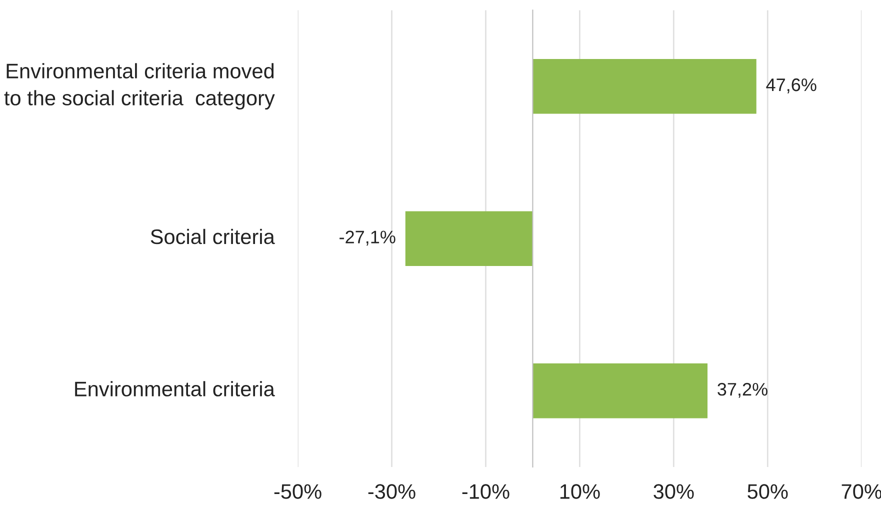 The image size is (881, 512). What do you see at coordinates (368, 238) in the screenshot?
I see `data-label: -27,1%` at bounding box center [368, 238].